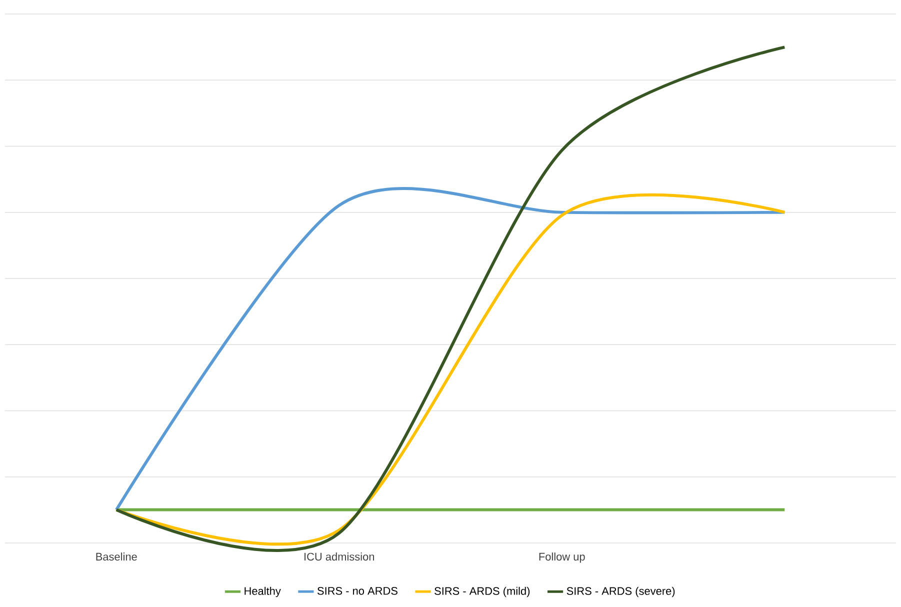 Image resolution: width=901 pixels, height=607 pixels. What do you see at coordinates (357, 591) in the screenshot?
I see `legend-label: SIRS - no ARDS` at bounding box center [357, 591].